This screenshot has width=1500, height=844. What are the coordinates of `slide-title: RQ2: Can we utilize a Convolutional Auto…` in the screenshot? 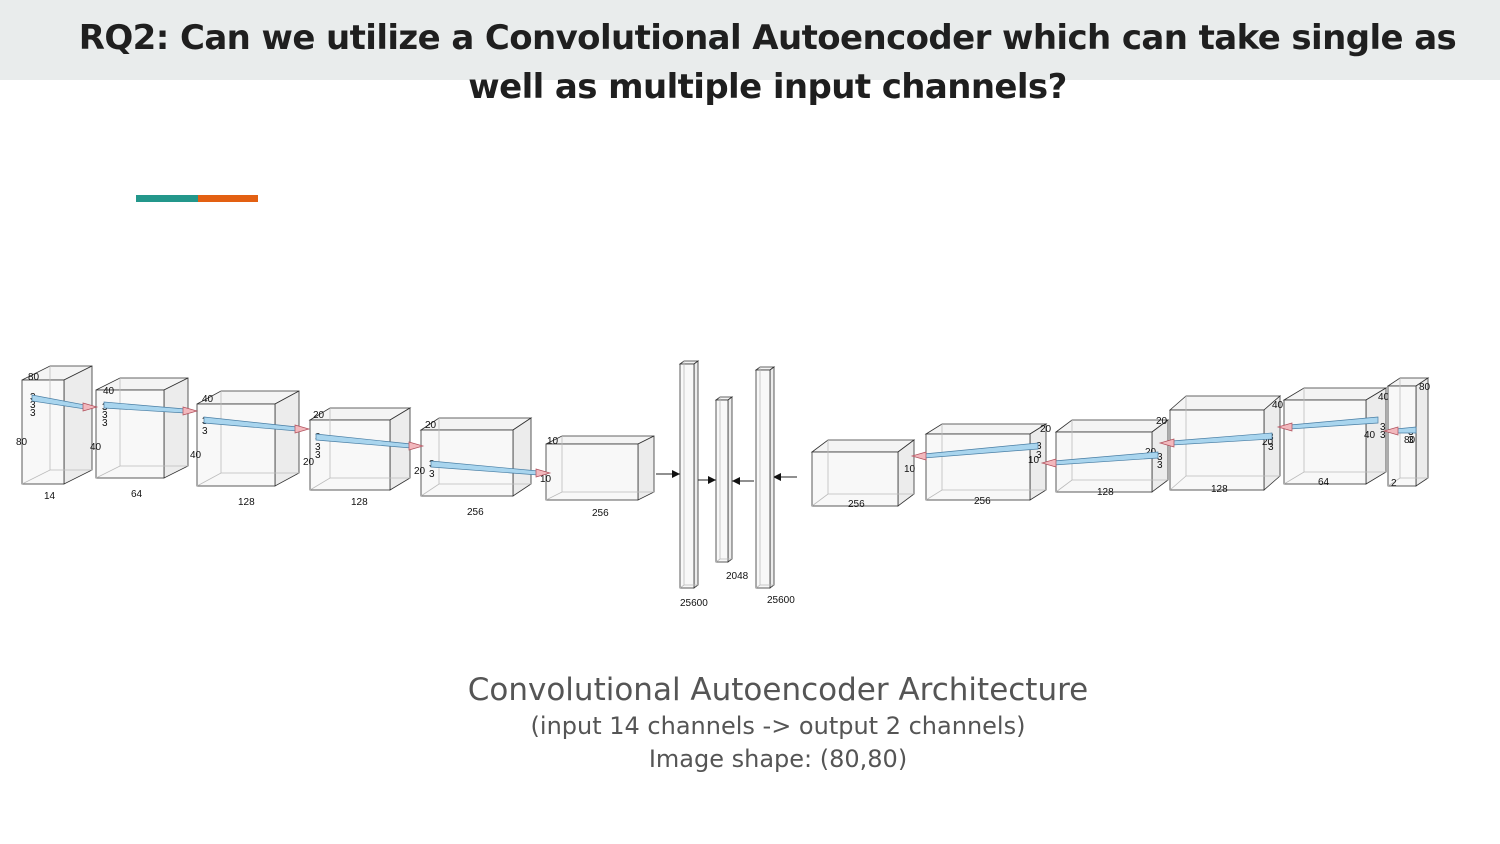 It's located at (767, 62).